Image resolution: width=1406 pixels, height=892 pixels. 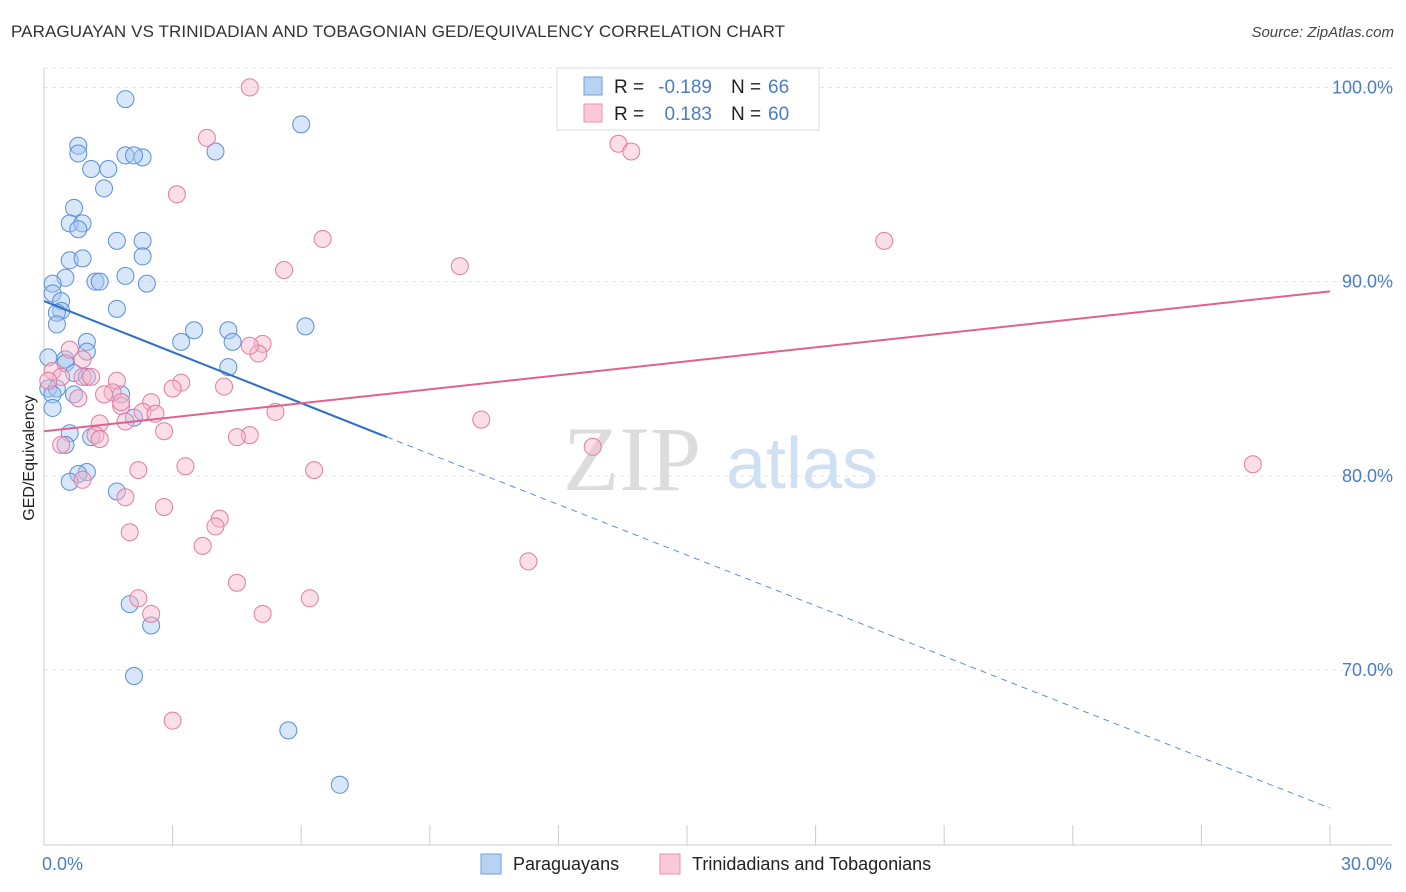 What do you see at coordinates (778, 87) in the screenshot?
I see `stats-n-value-1: 66` at bounding box center [778, 87].